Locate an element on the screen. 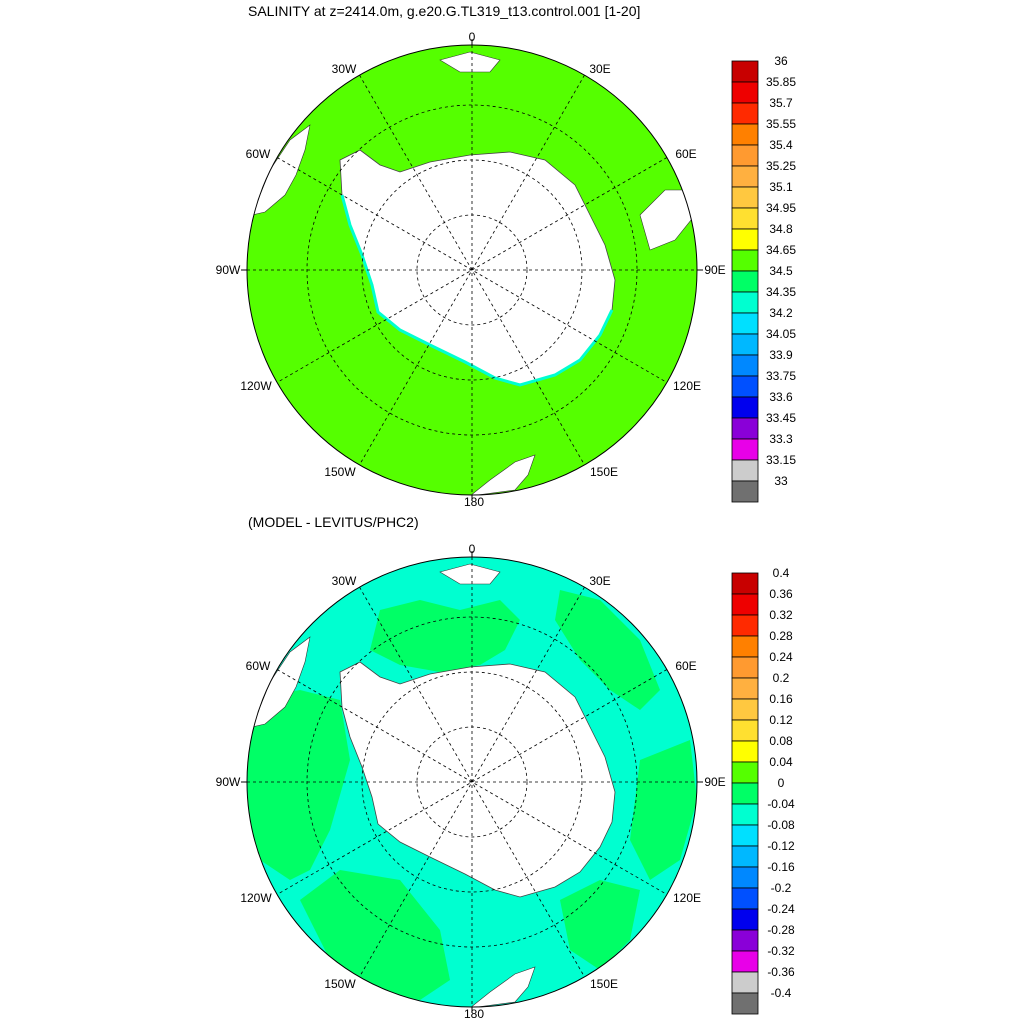 The image size is (1024, 1024). anomaly-region-ne is located at coordinates (607, 650).